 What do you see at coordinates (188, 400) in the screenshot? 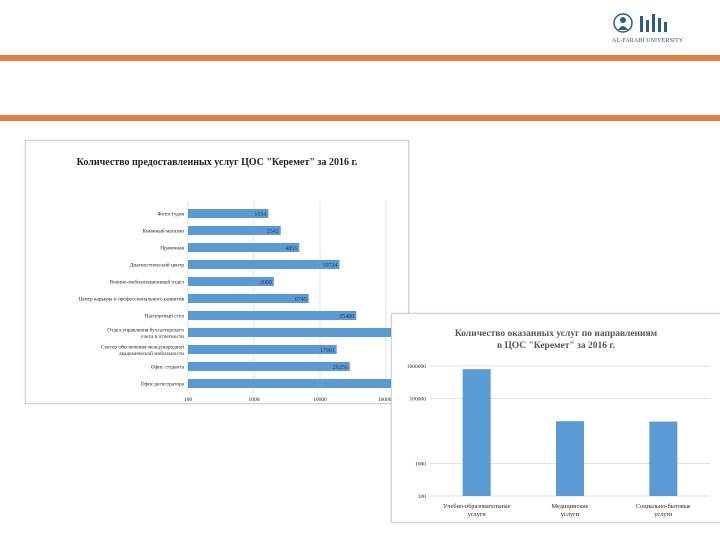
I see `chart1-tick-label: 100` at bounding box center [188, 400].